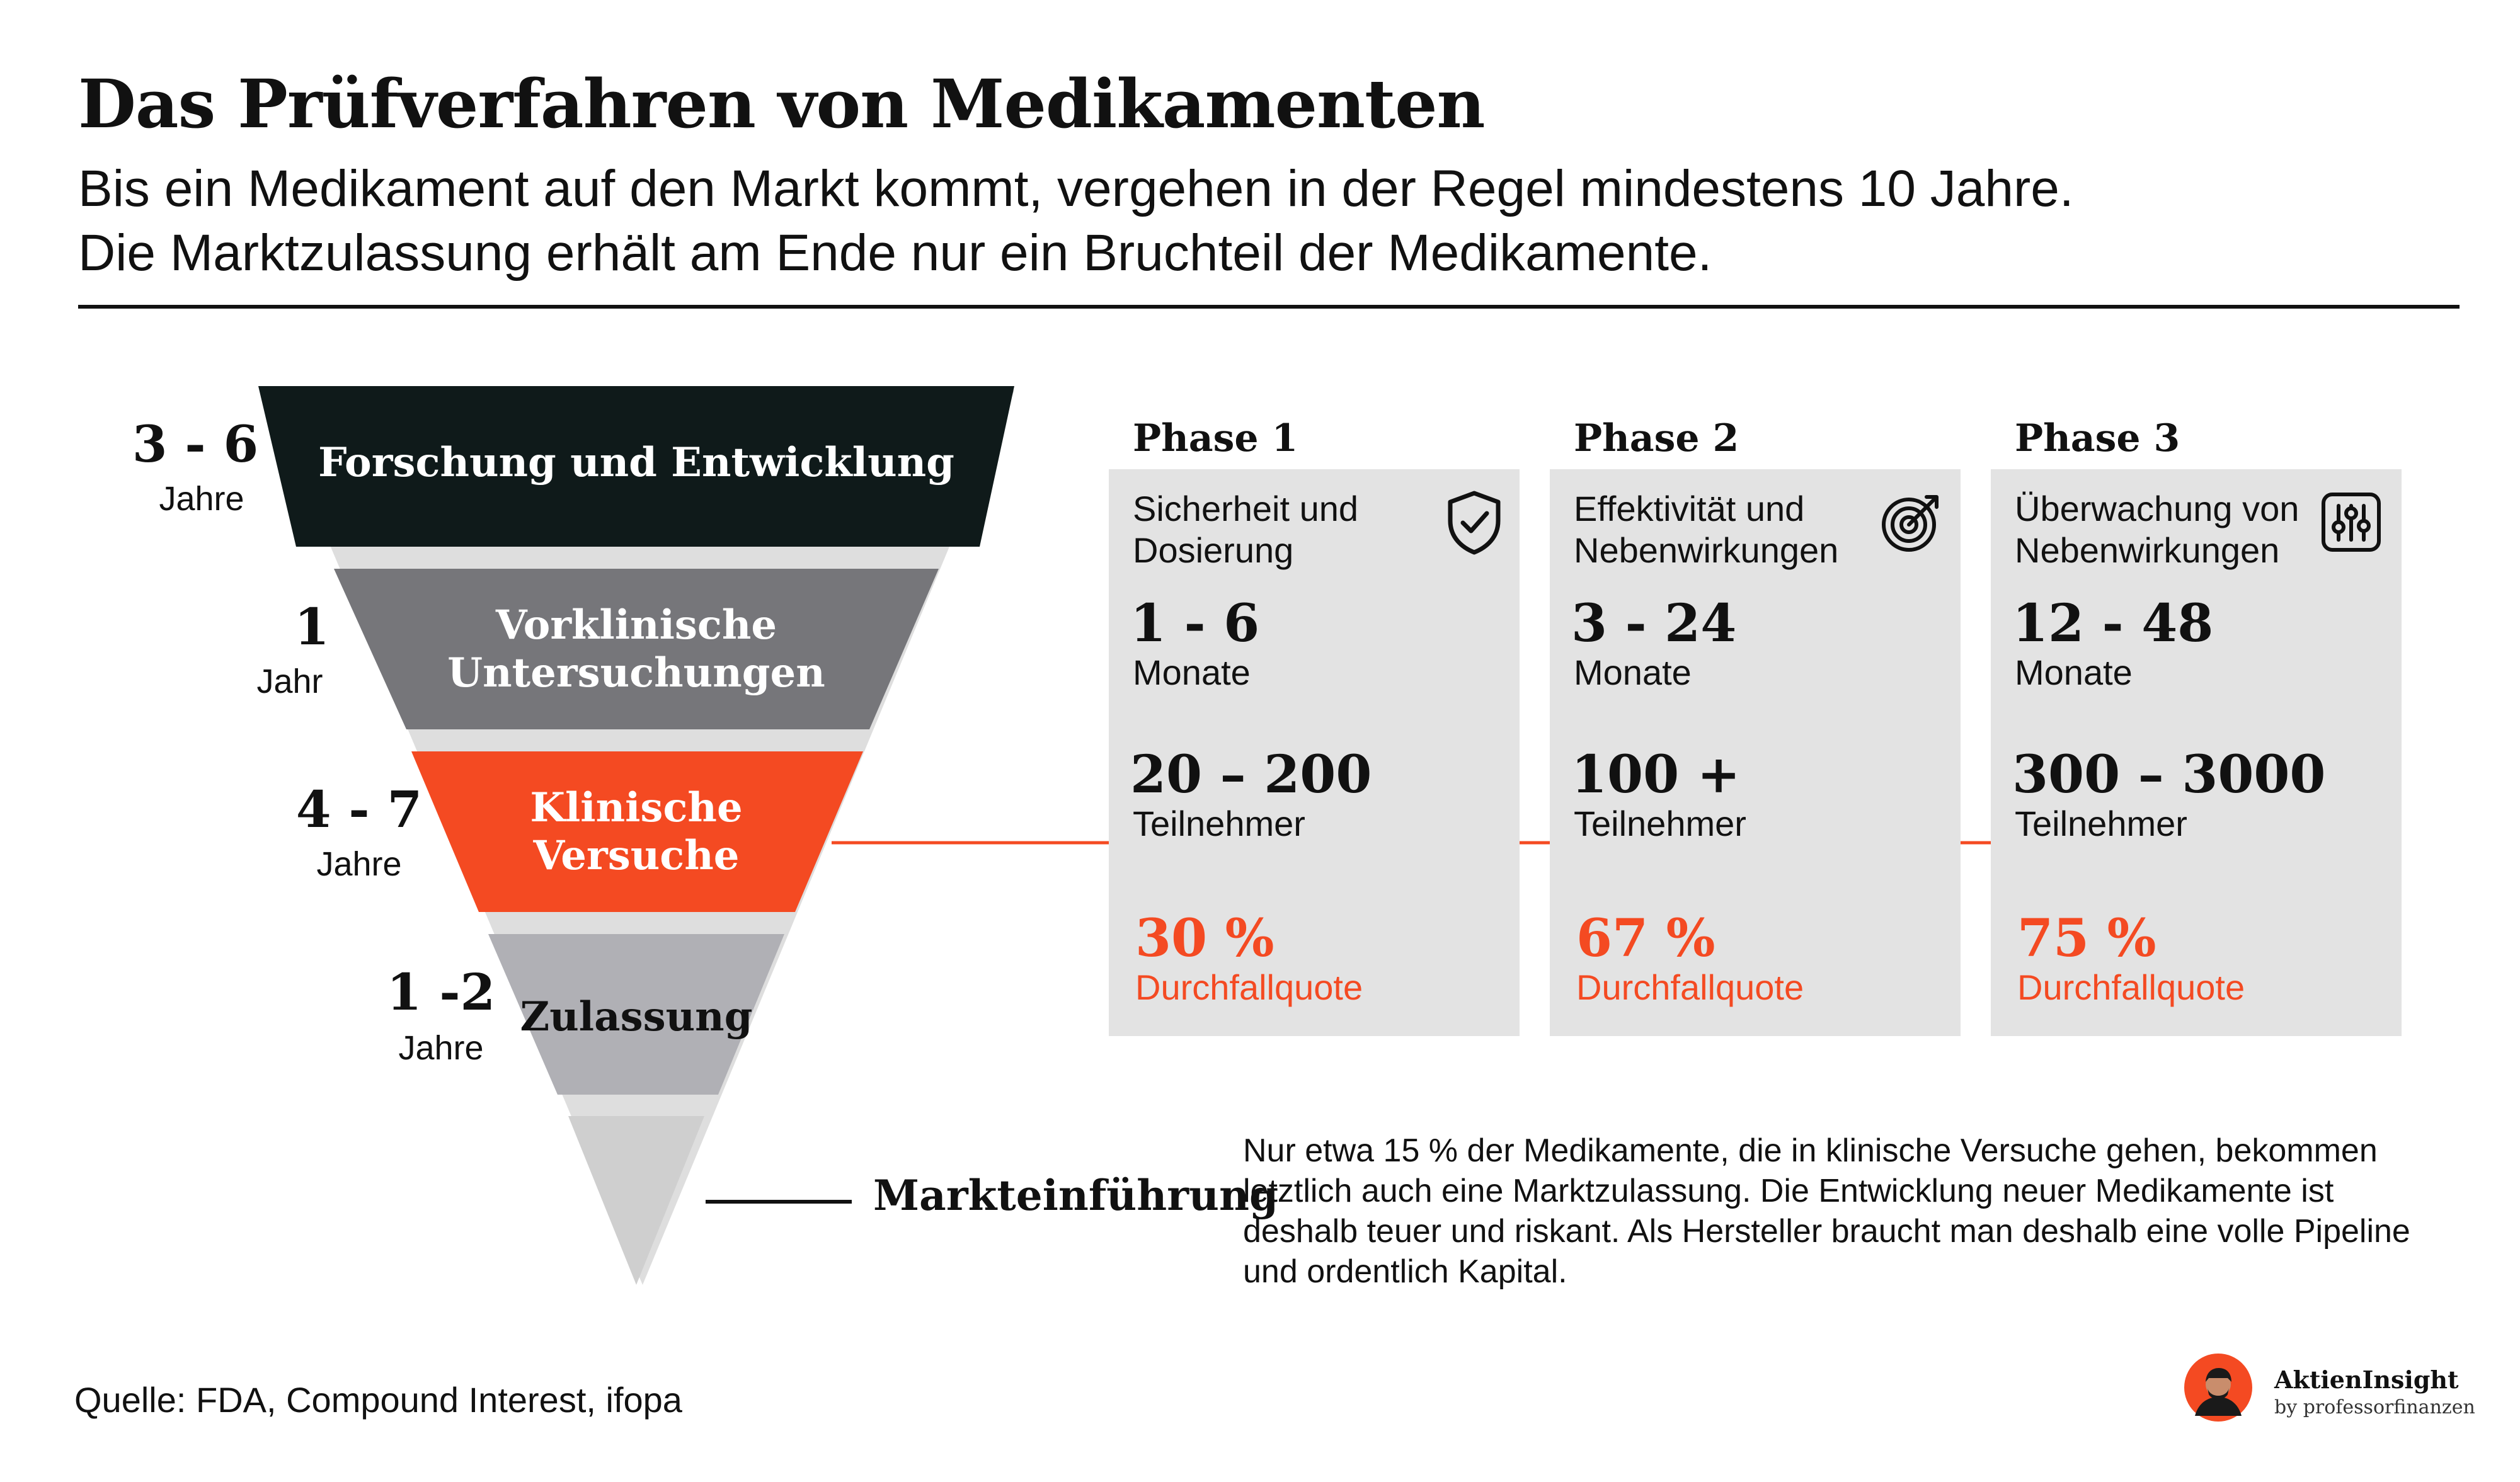 The width and height of the screenshot is (2520, 1482). Describe the element at coordinates (2366, 1379) in the screenshot. I see `brand-name: AktienInsight` at that location.